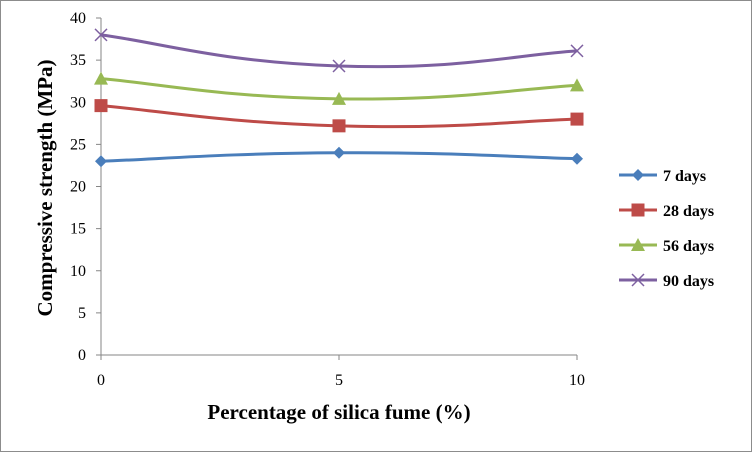  I want to click on y-tick-label: 25, so click(78, 144).